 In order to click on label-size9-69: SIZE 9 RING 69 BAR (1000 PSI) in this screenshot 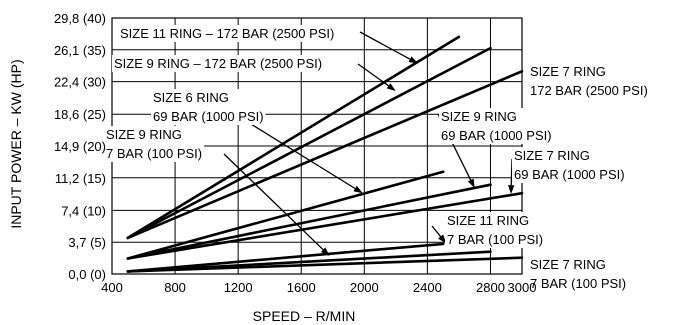, I will do `click(496, 126)`.